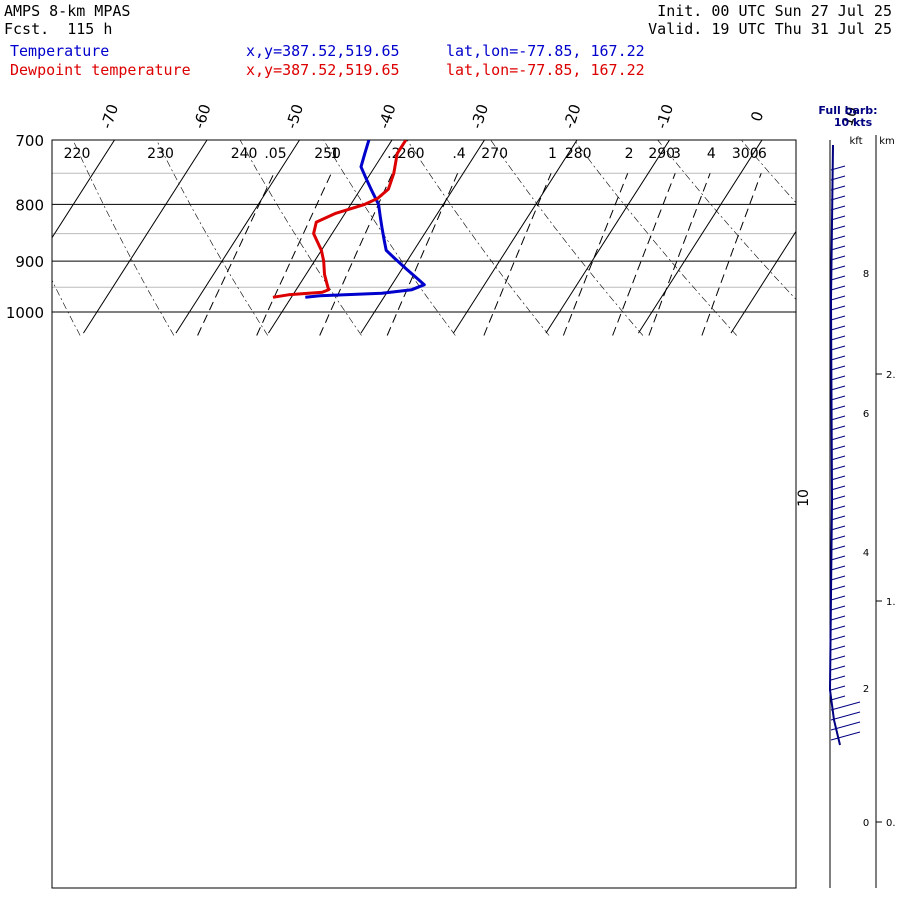 This screenshot has height=900, width=900. I want to click on temperature-xy: x,y=387.52,519.65, so click(323, 51).